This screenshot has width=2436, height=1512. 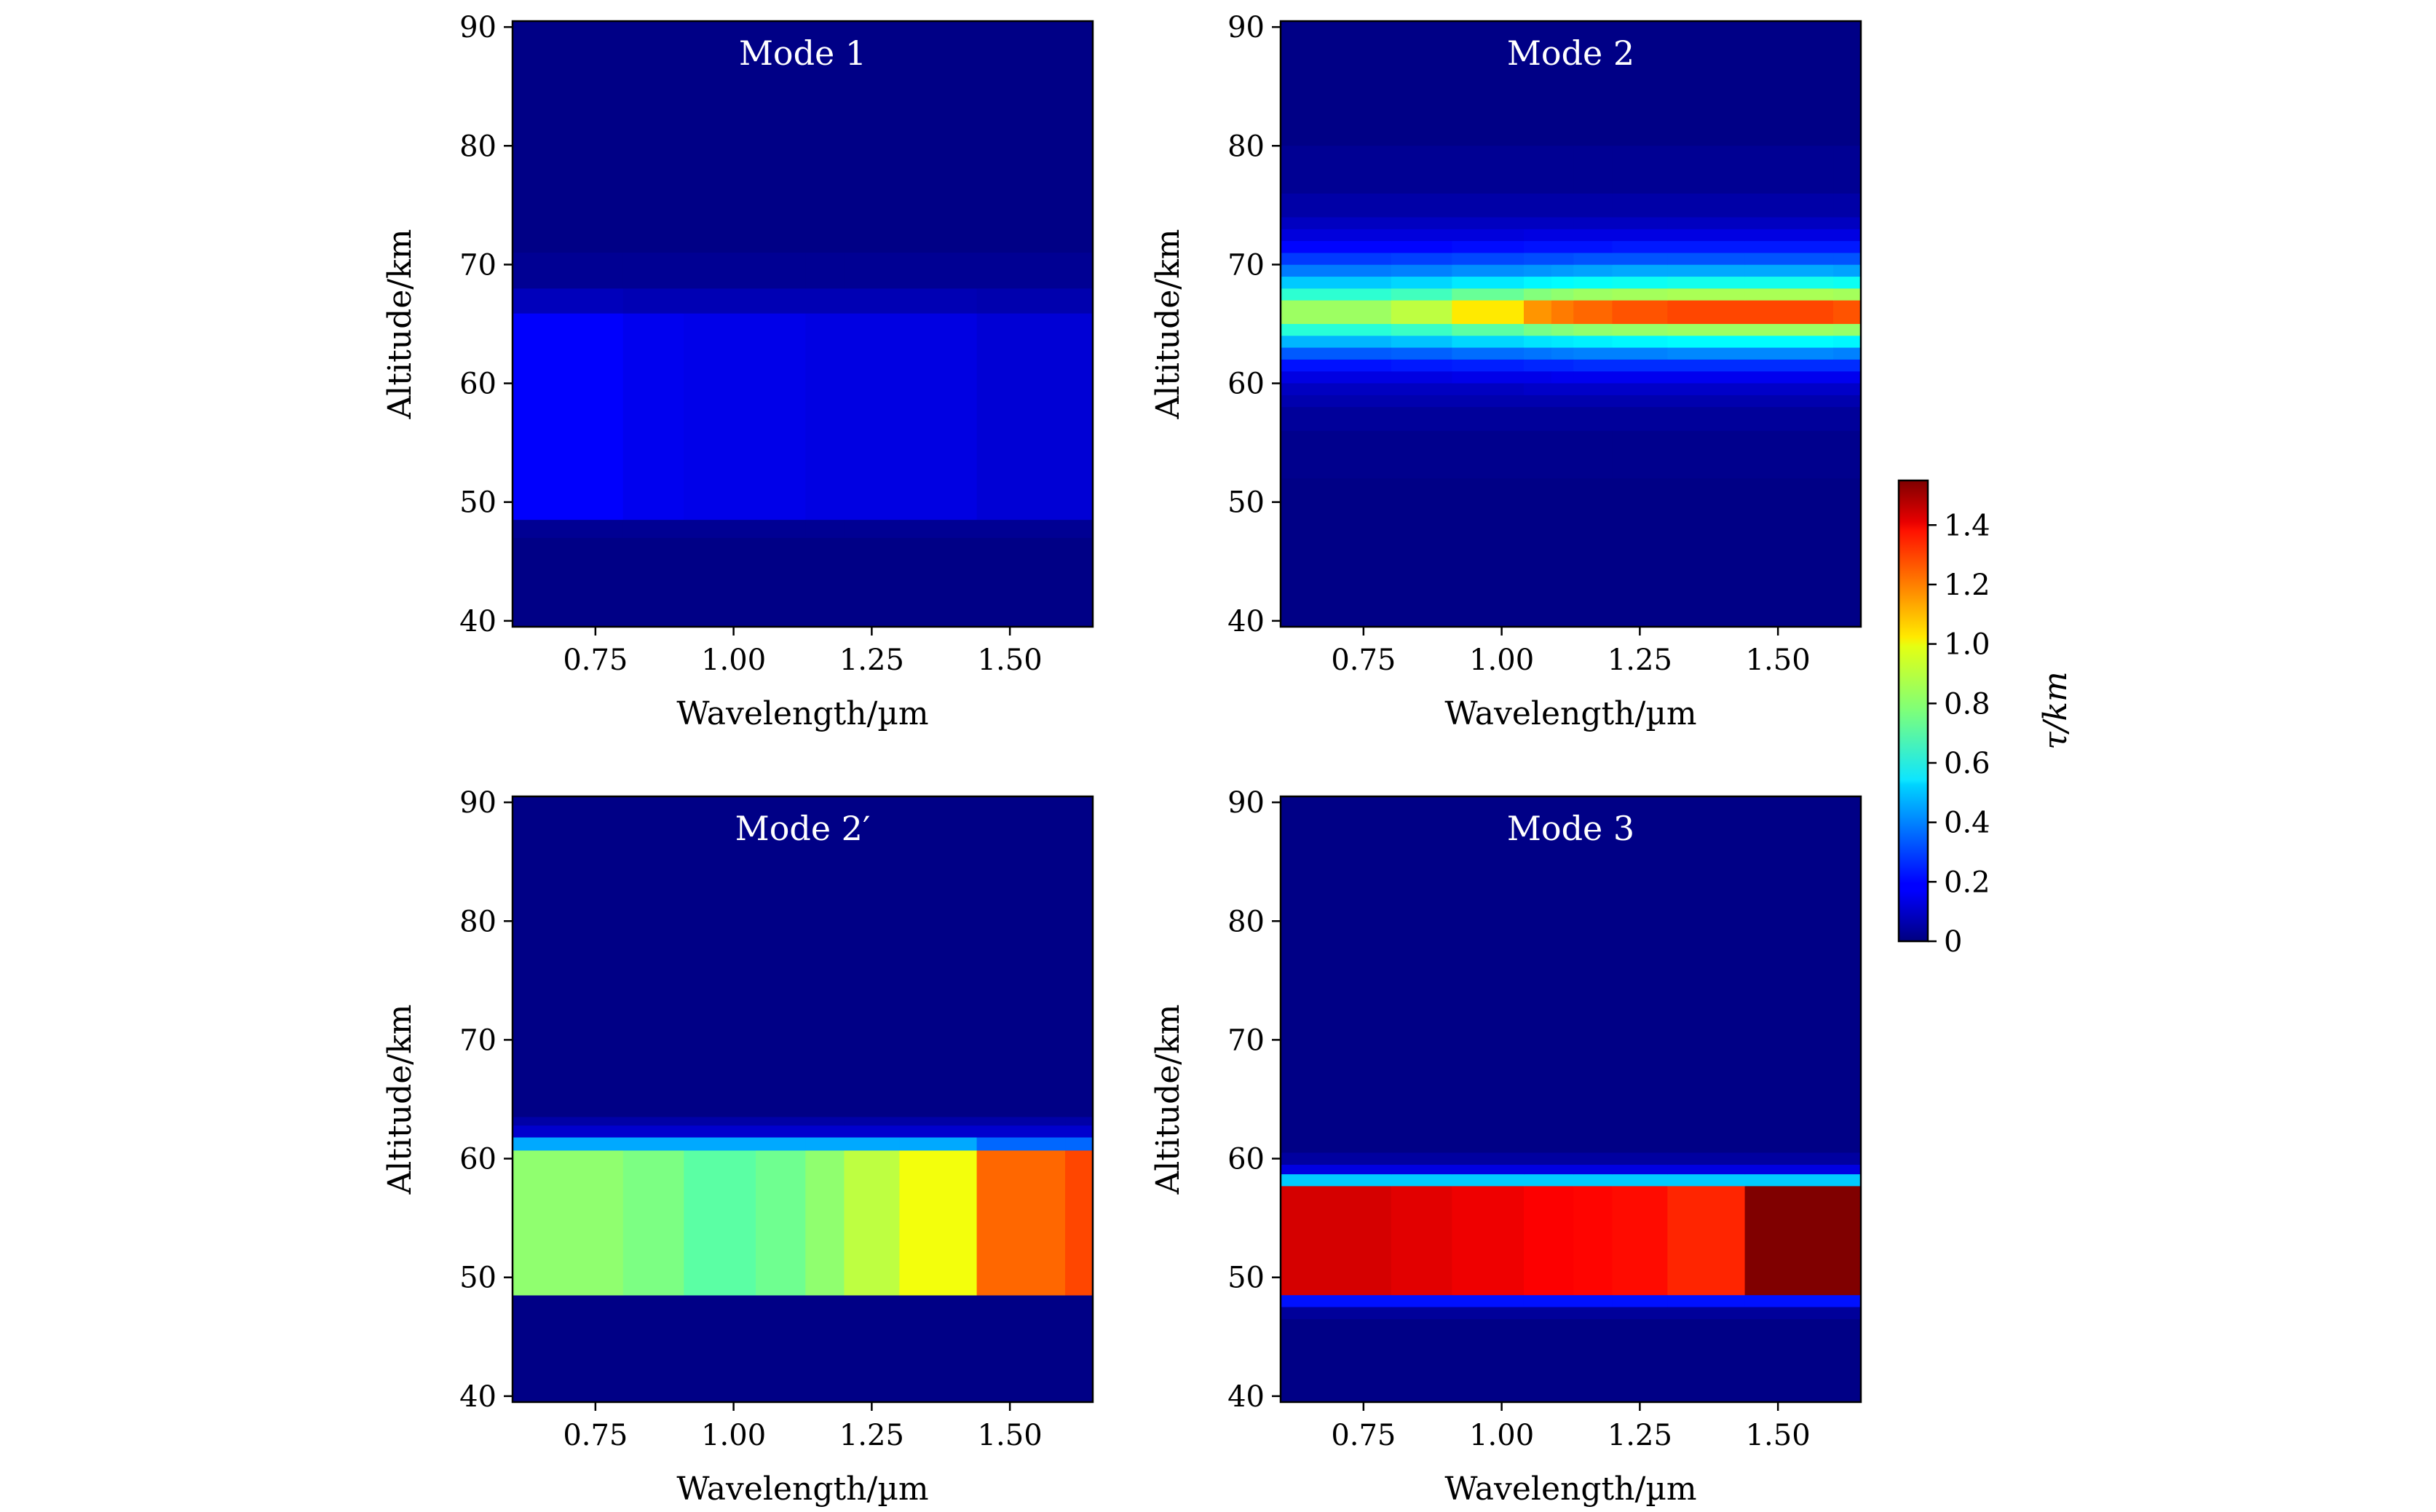 What do you see at coordinates (1246, 146) in the screenshot?
I see `y-tick-label: 80` at bounding box center [1246, 146].